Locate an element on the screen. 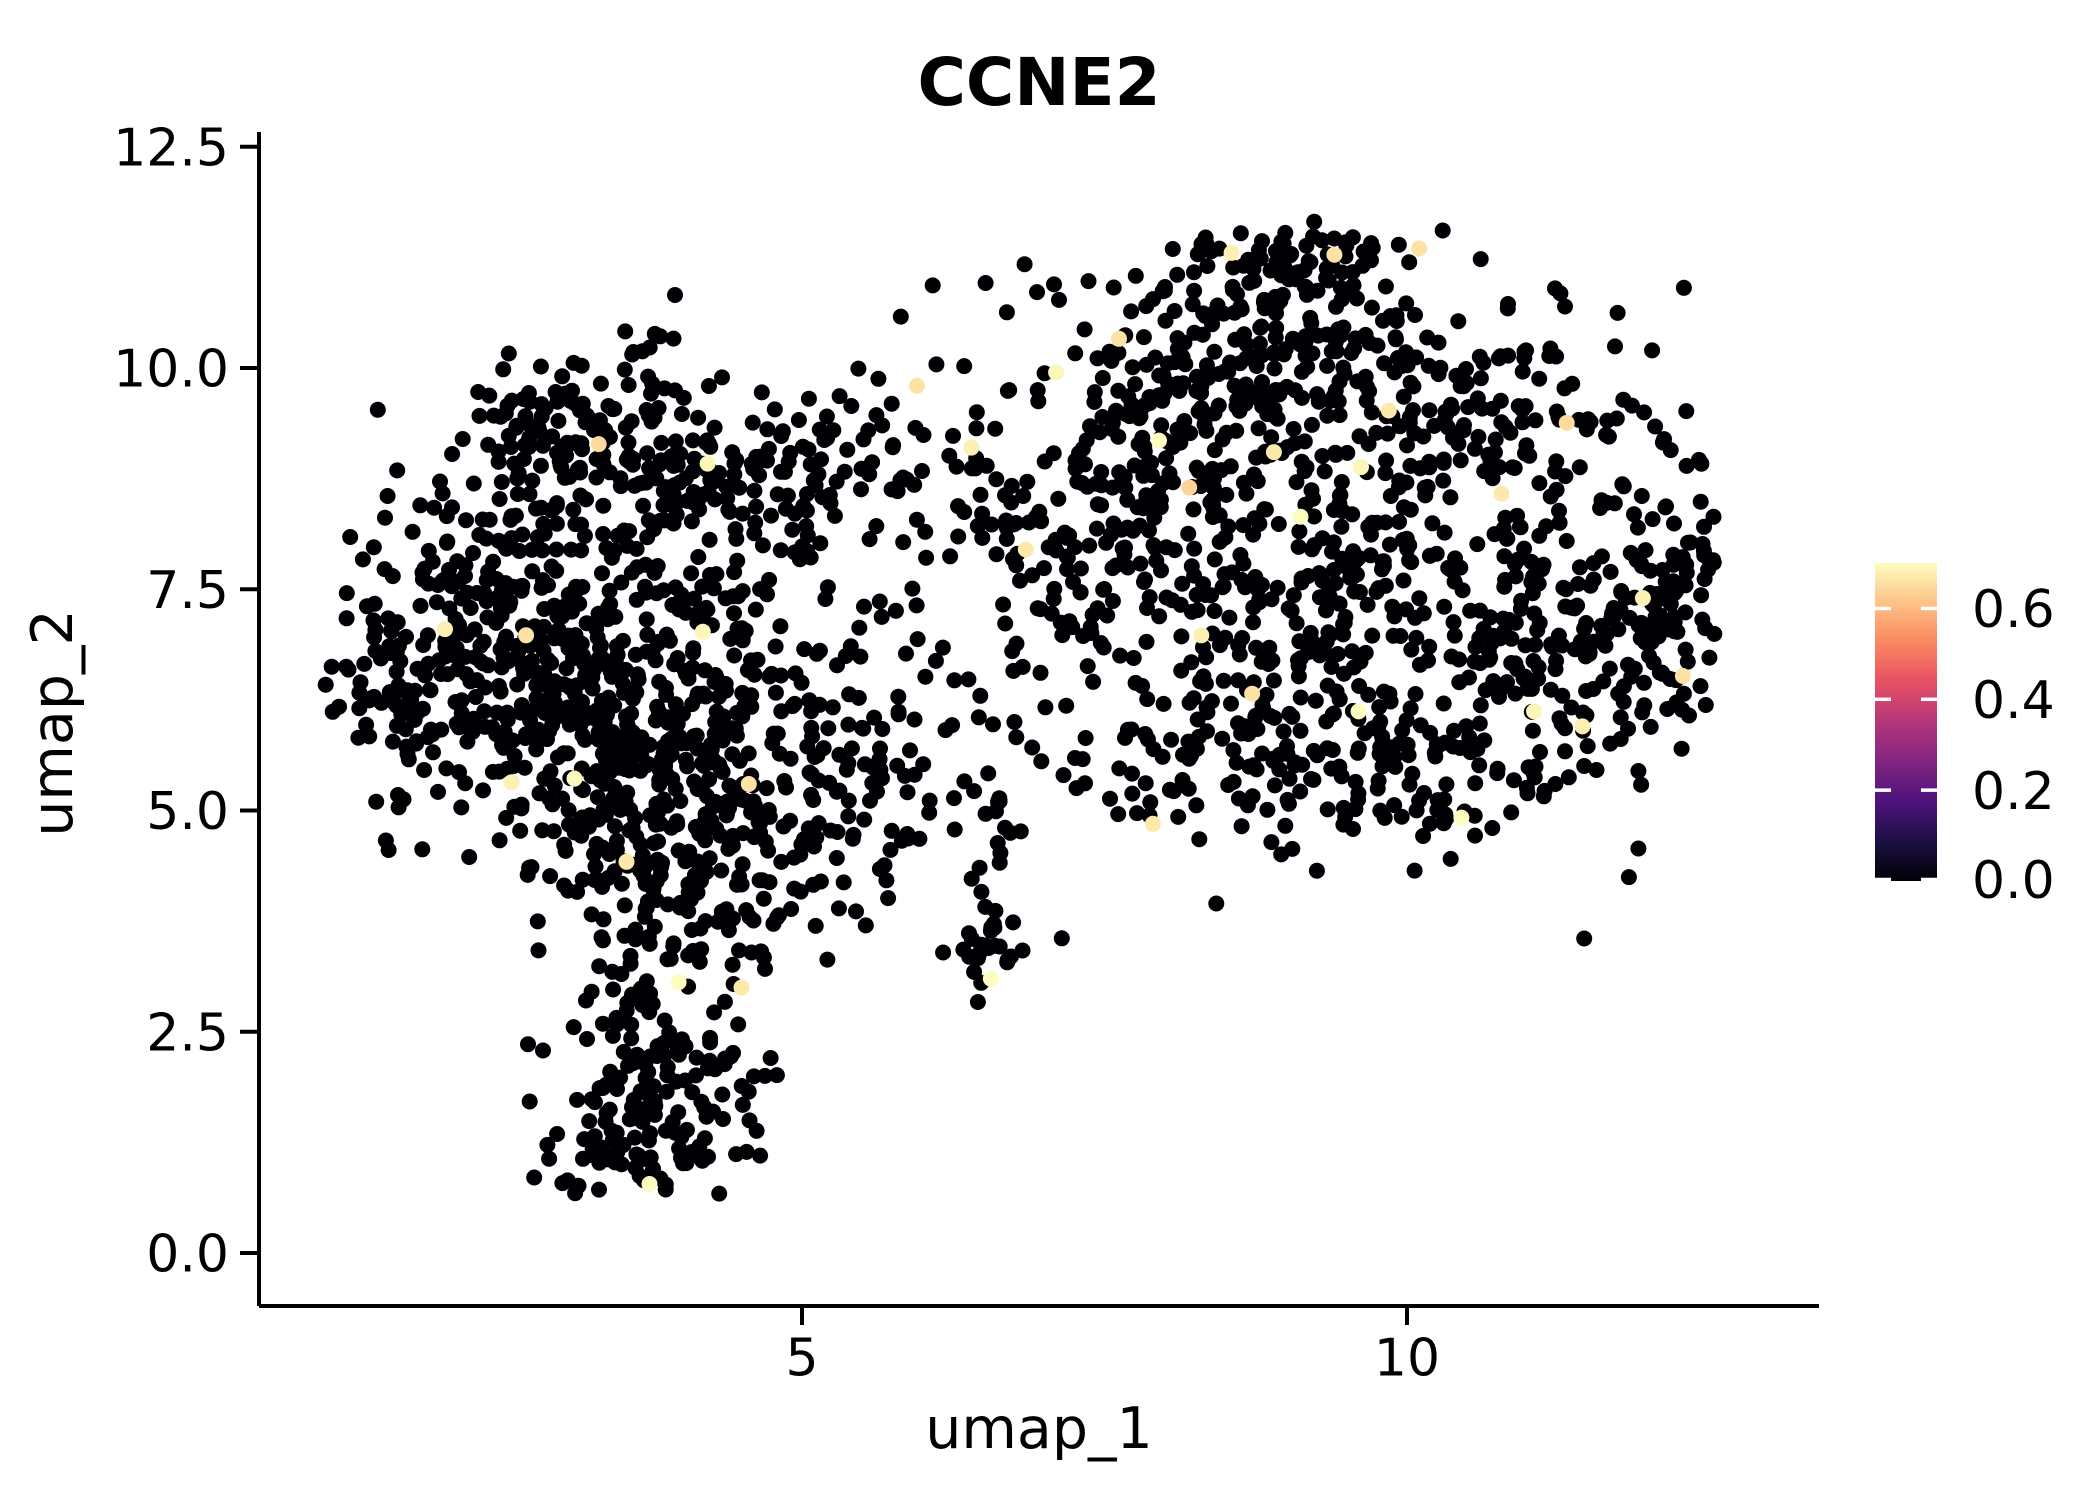  y-tick-label: 2.5 is located at coordinates (187, 1033).